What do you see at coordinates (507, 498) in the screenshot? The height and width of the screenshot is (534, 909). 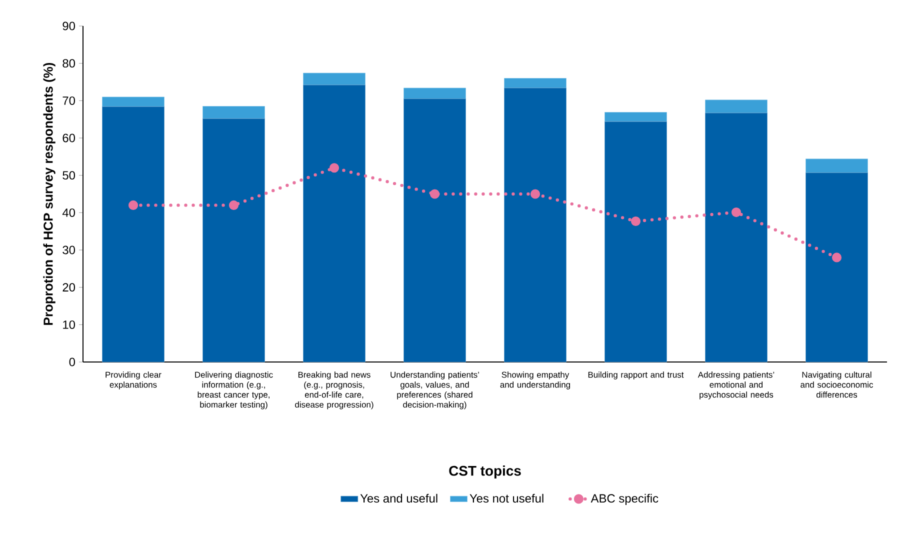 I see `legend-label: Yes not useful` at bounding box center [507, 498].